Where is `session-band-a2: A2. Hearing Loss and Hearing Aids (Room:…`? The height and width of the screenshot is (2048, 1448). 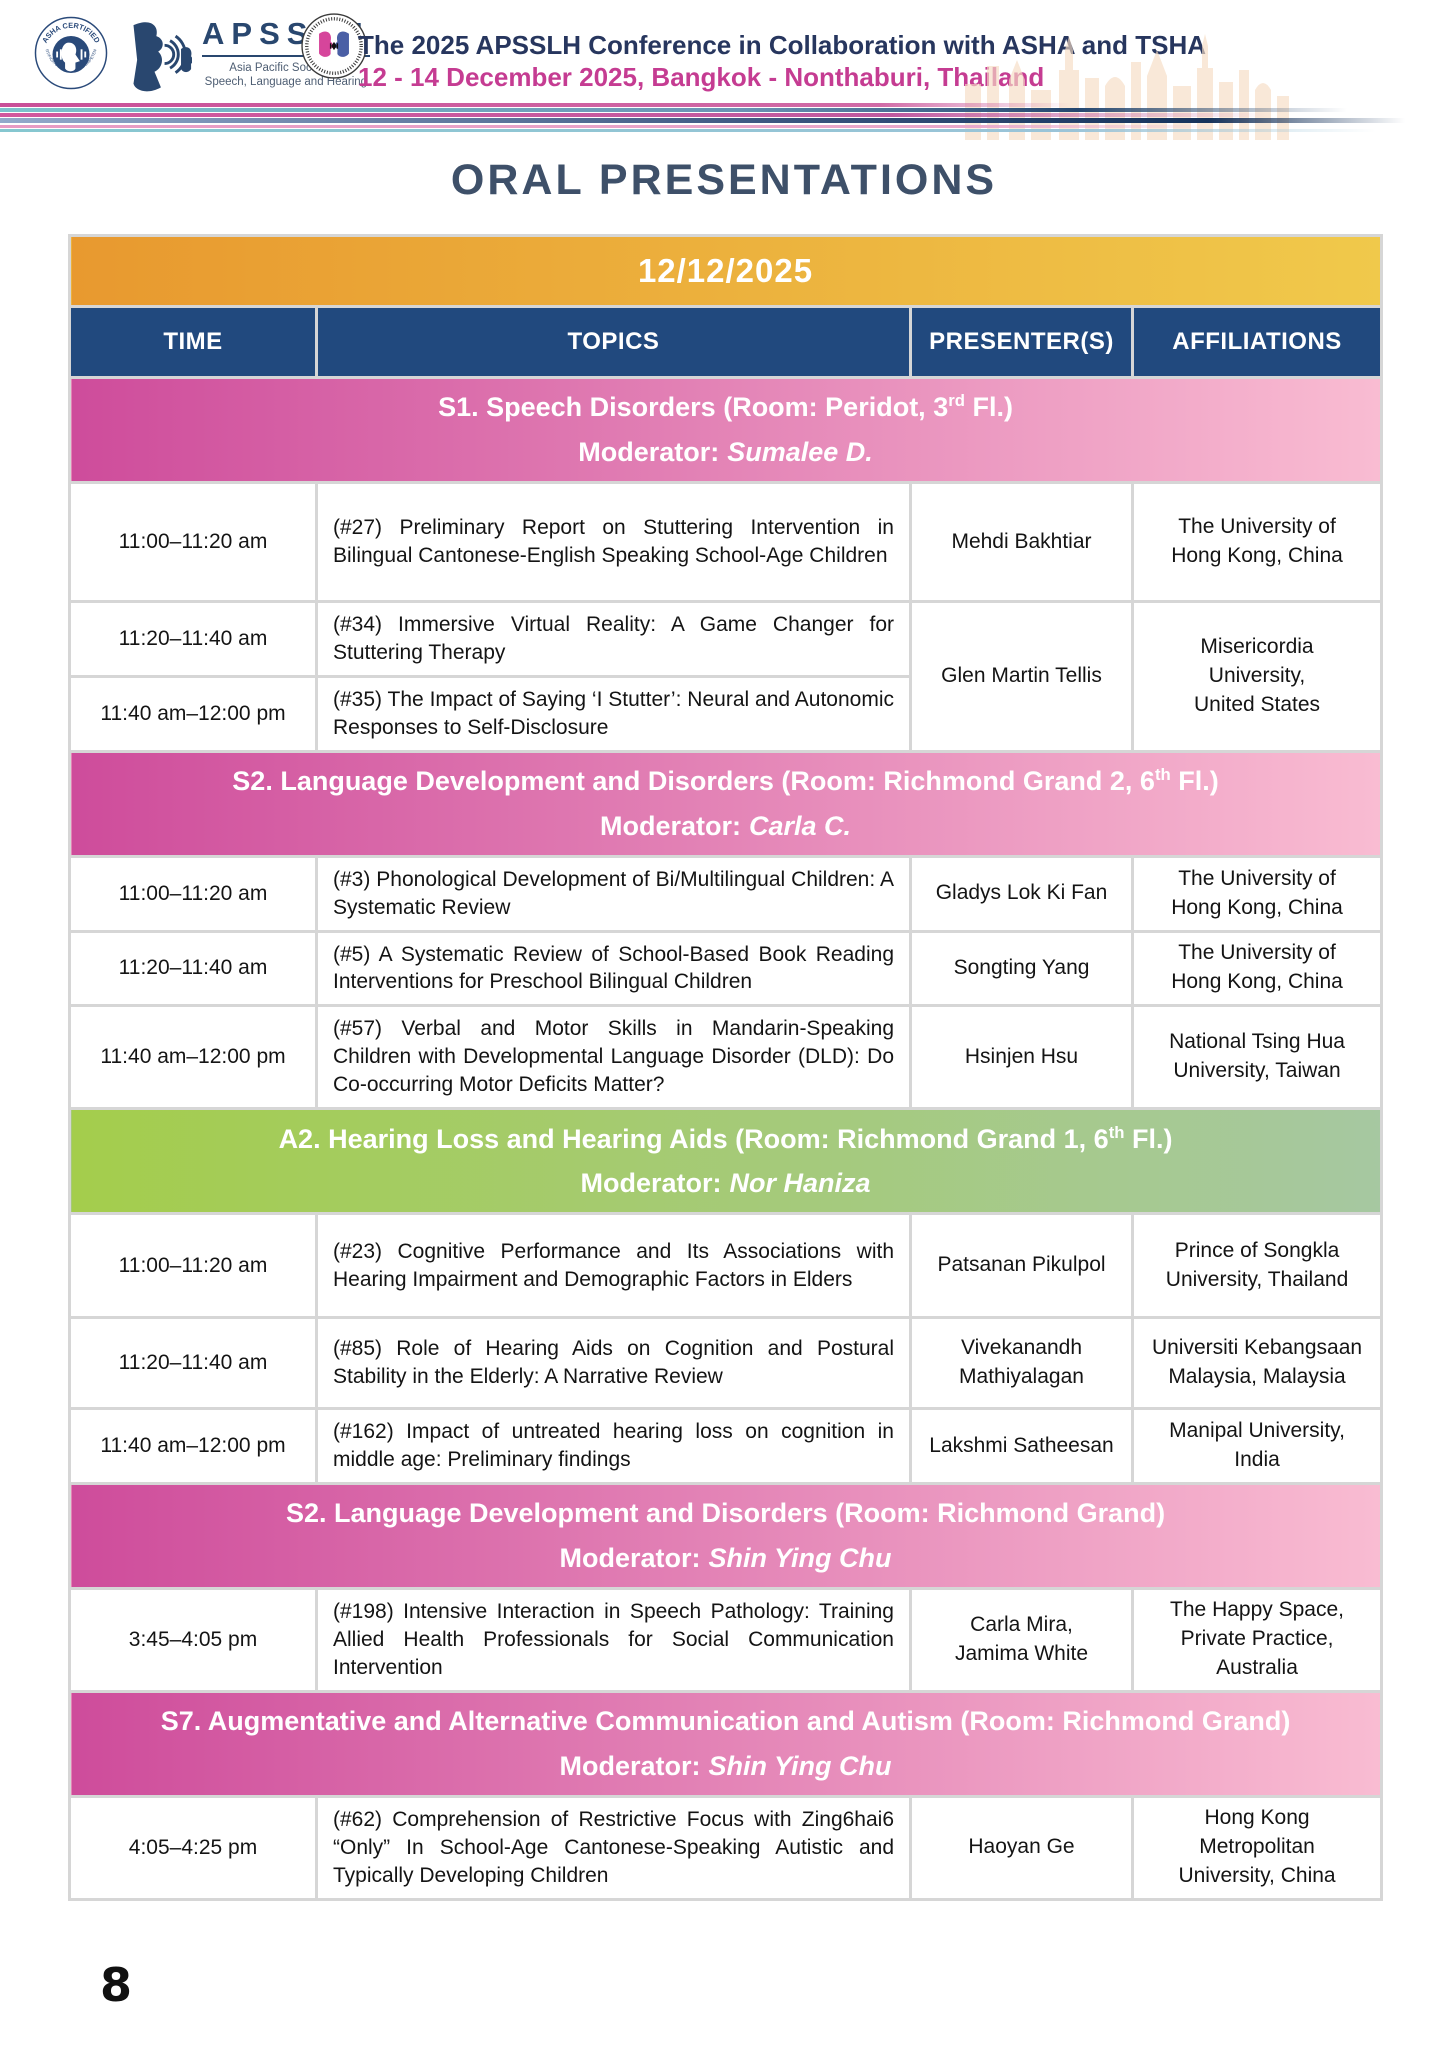 session-band-a2: A2. Hearing Loss and Hearing Aids (Room:… is located at coordinates (725, 1161).